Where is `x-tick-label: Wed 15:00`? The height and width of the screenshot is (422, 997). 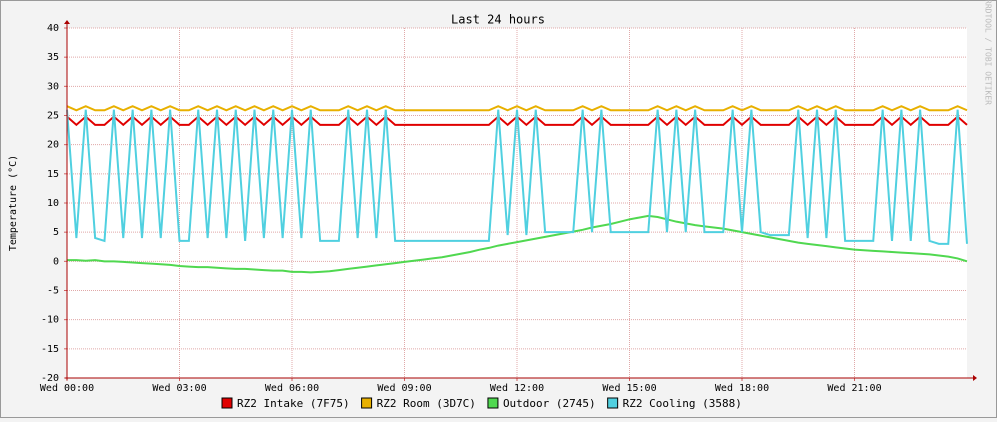
x-tick-label: Wed 15:00 is located at coordinates (629, 388).